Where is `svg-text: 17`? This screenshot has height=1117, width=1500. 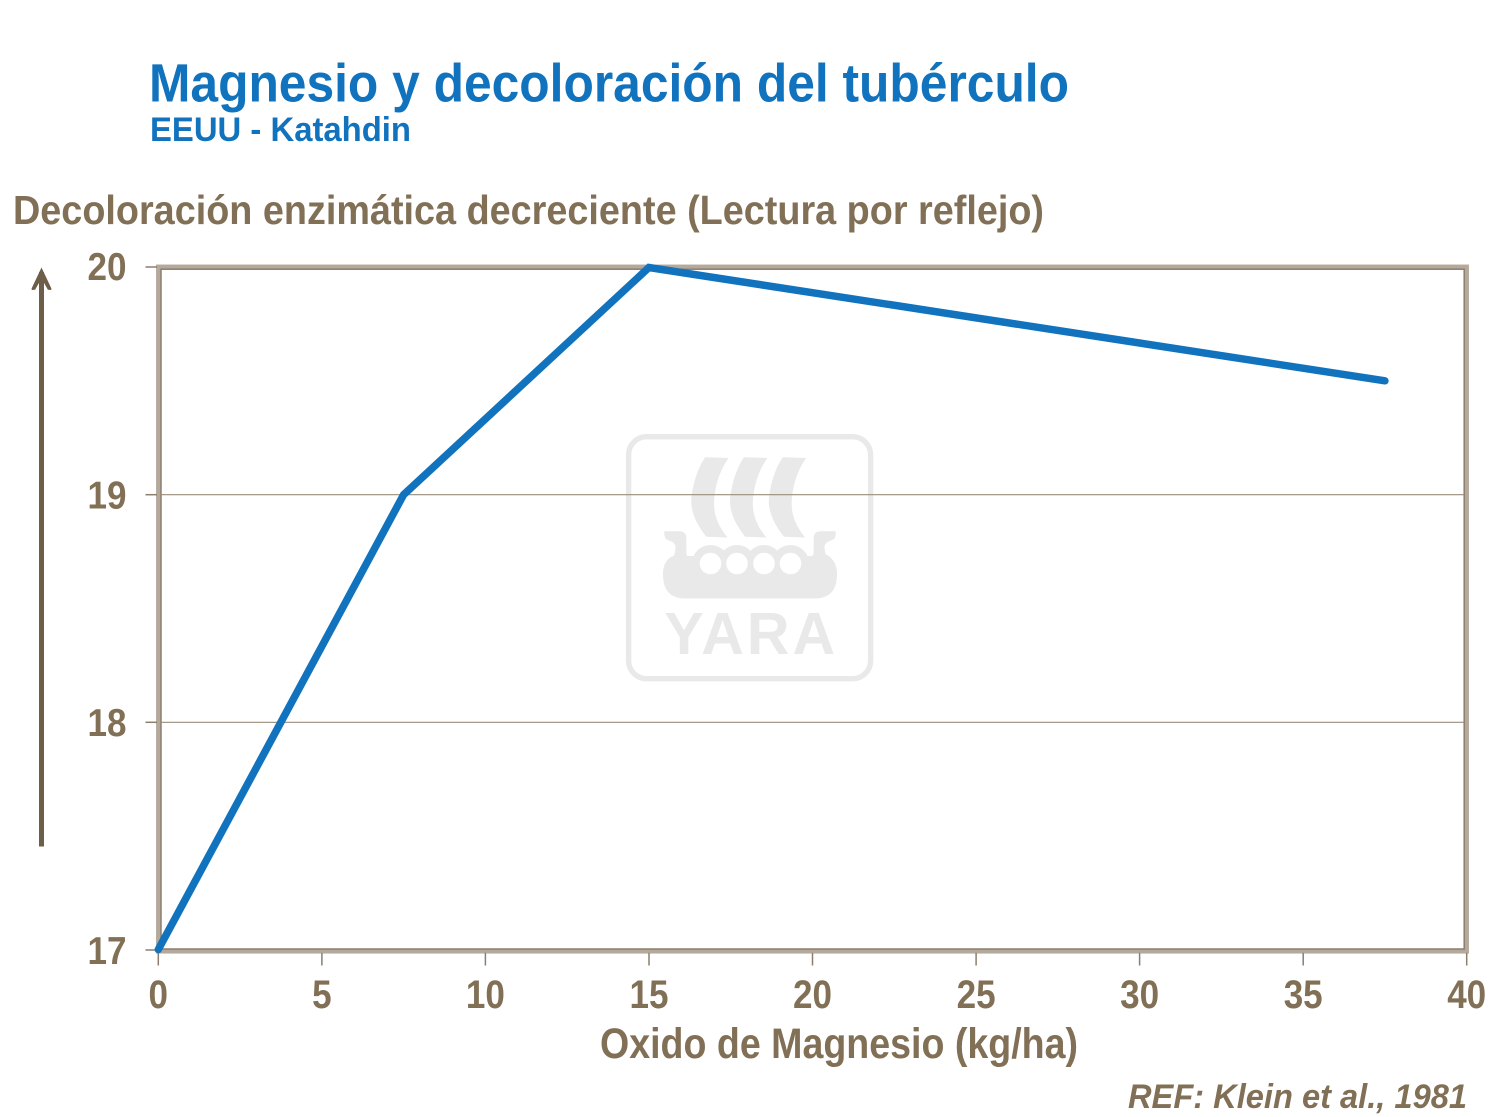
svg-text: 17 is located at coordinates (107, 951).